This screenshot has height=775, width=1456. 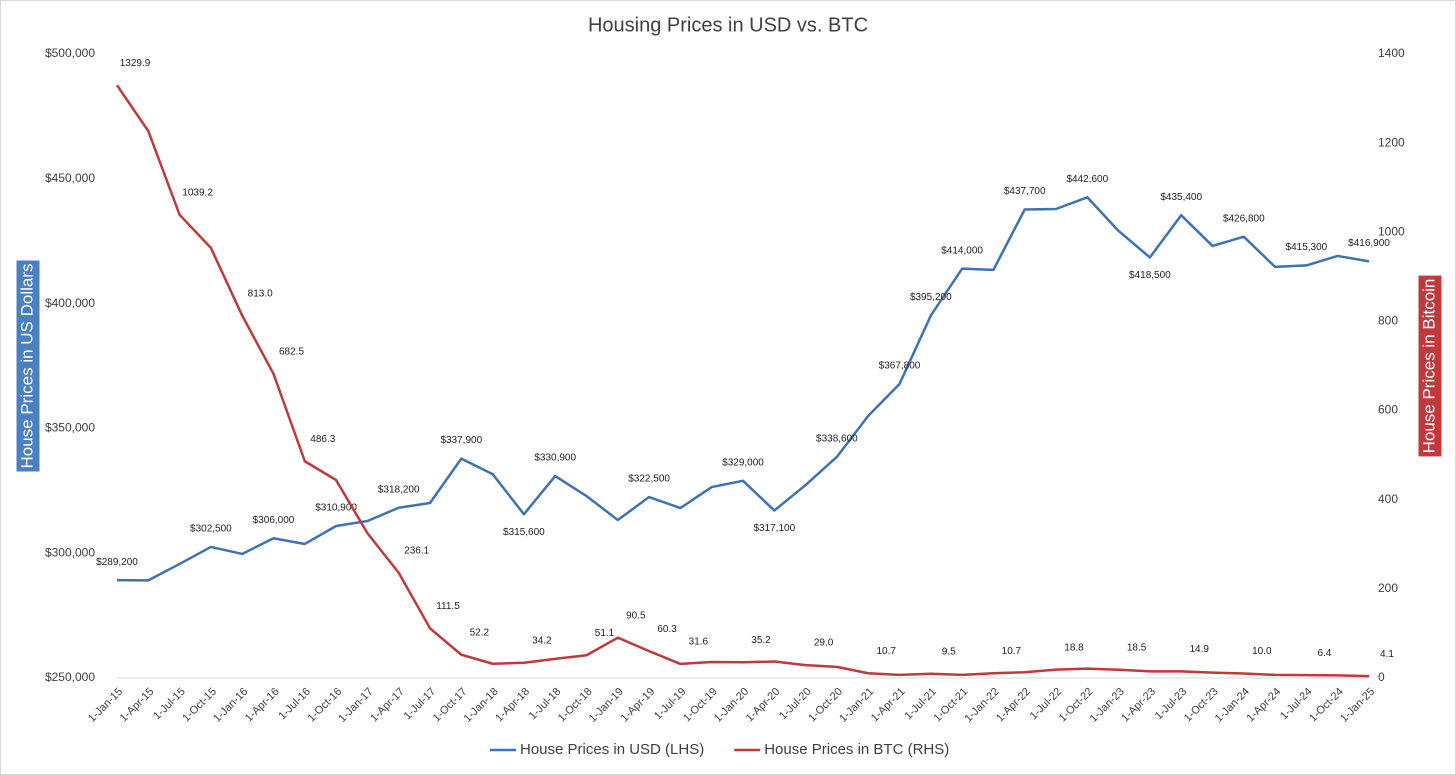 I want to click on data-label: $426,800, so click(x=1244, y=218).